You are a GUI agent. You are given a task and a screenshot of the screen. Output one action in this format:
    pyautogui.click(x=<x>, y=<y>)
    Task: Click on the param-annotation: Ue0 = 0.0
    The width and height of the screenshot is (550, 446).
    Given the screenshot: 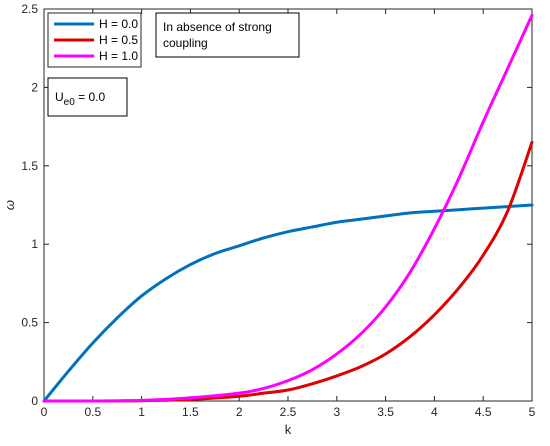 What is the action you would take?
    pyautogui.click(x=80, y=99)
    